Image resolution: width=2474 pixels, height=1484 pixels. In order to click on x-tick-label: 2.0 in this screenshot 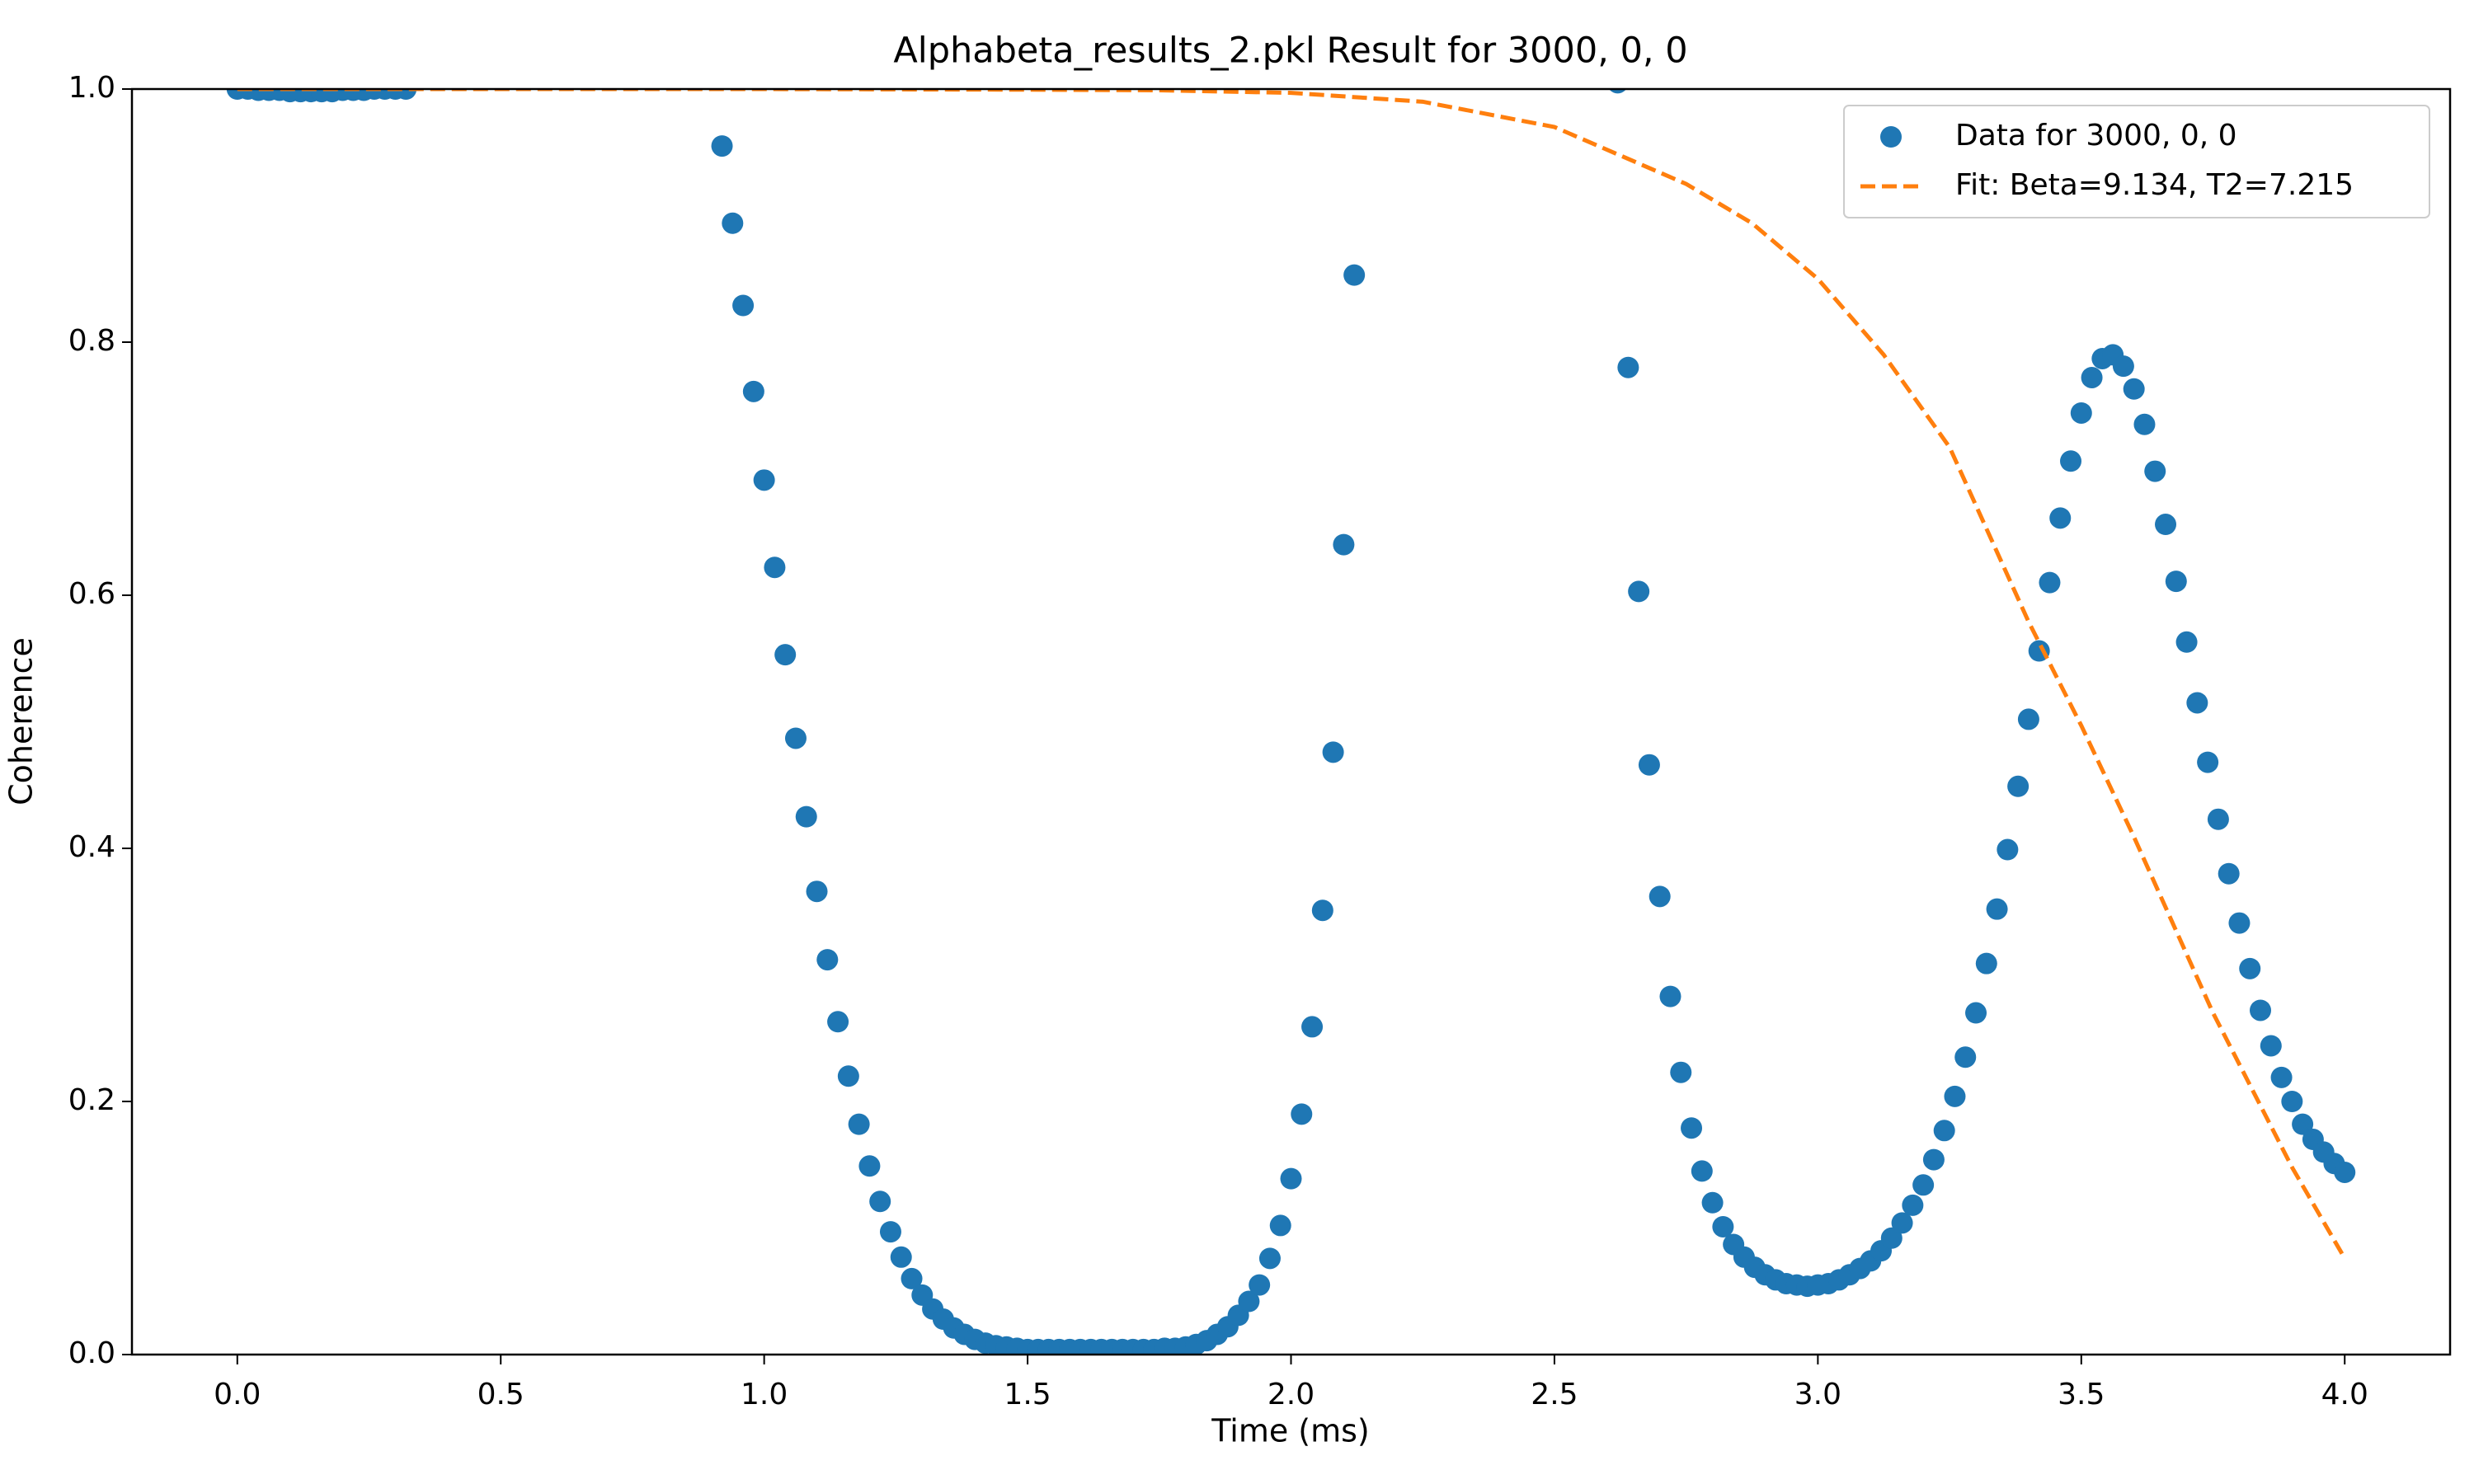, I will do `click(1291, 1394)`.